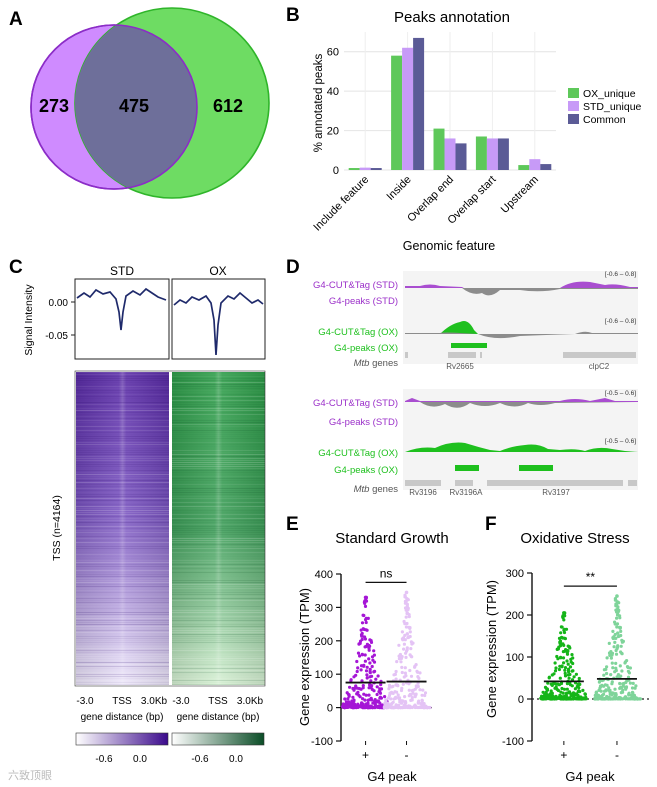 This screenshot has width=657, height=787. I want to click on y-tick-label: 100, so click(324, 675).